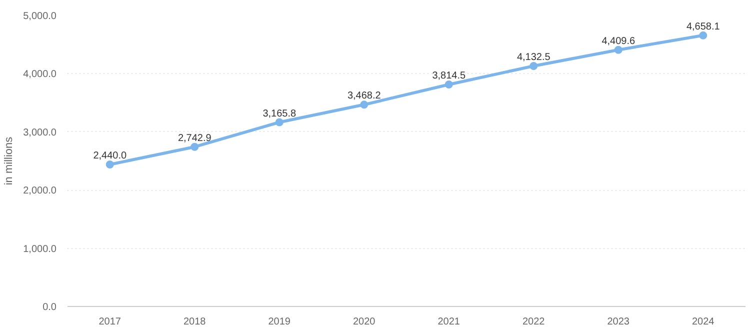  What do you see at coordinates (40, 249) in the screenshot?
I see `y-tick-label: 1,000.0` at bounding box center [40, 249].